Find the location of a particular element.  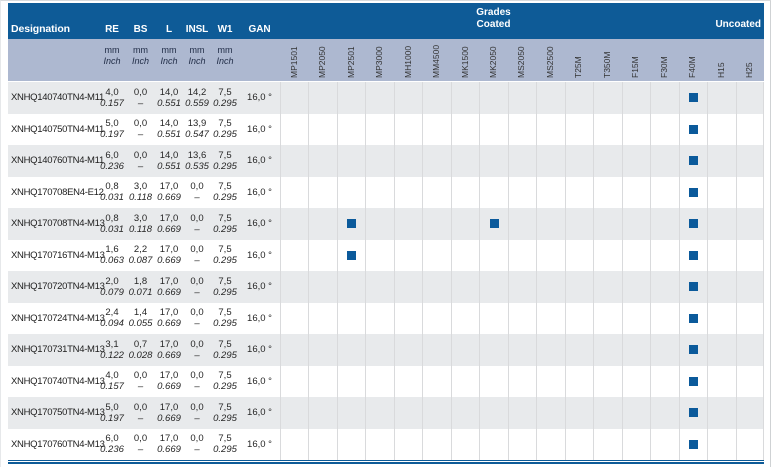

grade-label: T350M is located at coordinates (606, 64).